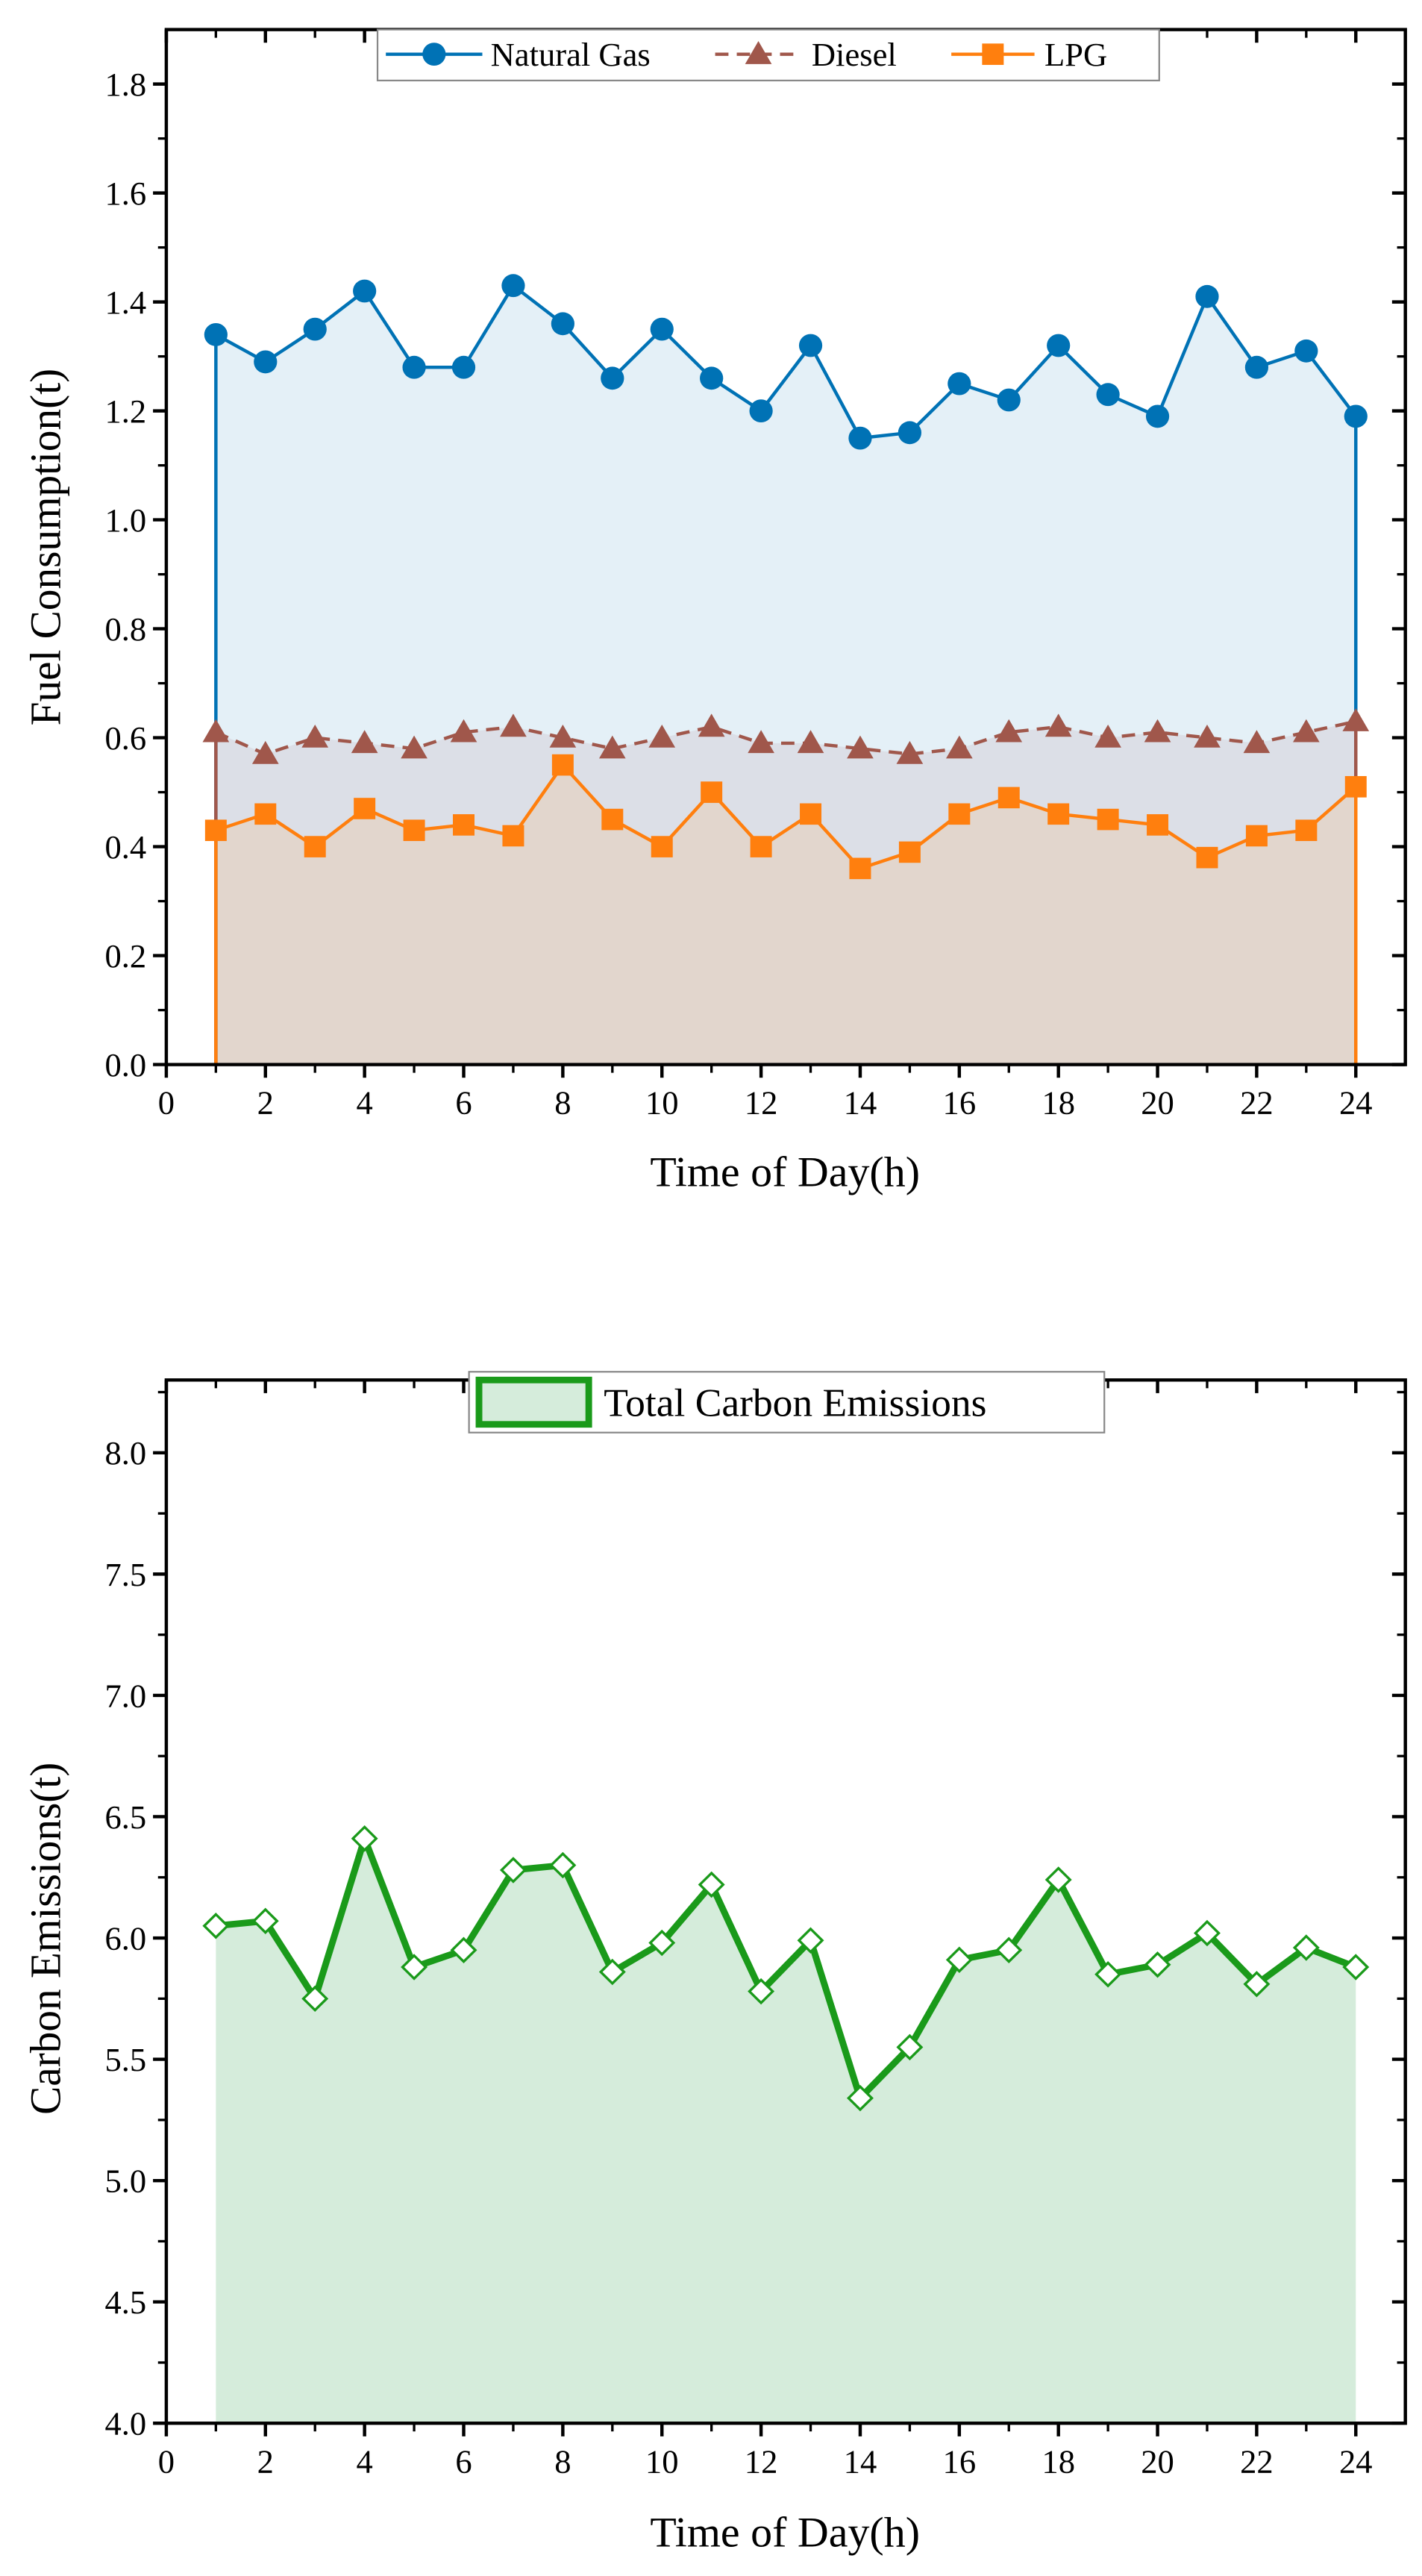 The width and height of the screenshot is (1422, 2576). I want to click on bottom-legend: Total Carbon Emissions, so click(787, 1402).